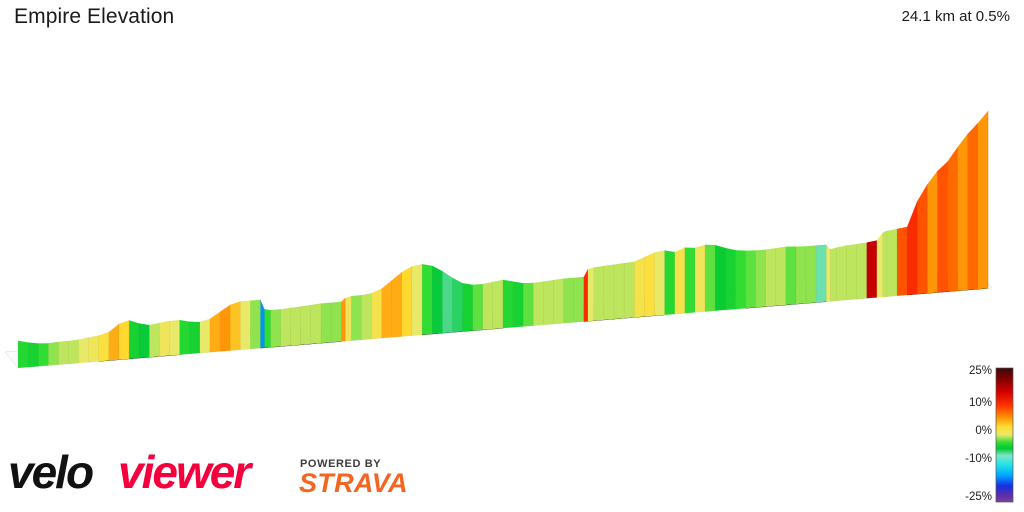 The width and height of the screenshot is (1024, 512). Describe the element at coordinates (340, 464) in the screenshot. I see `powered-by-label: POWERED BY` at that location.